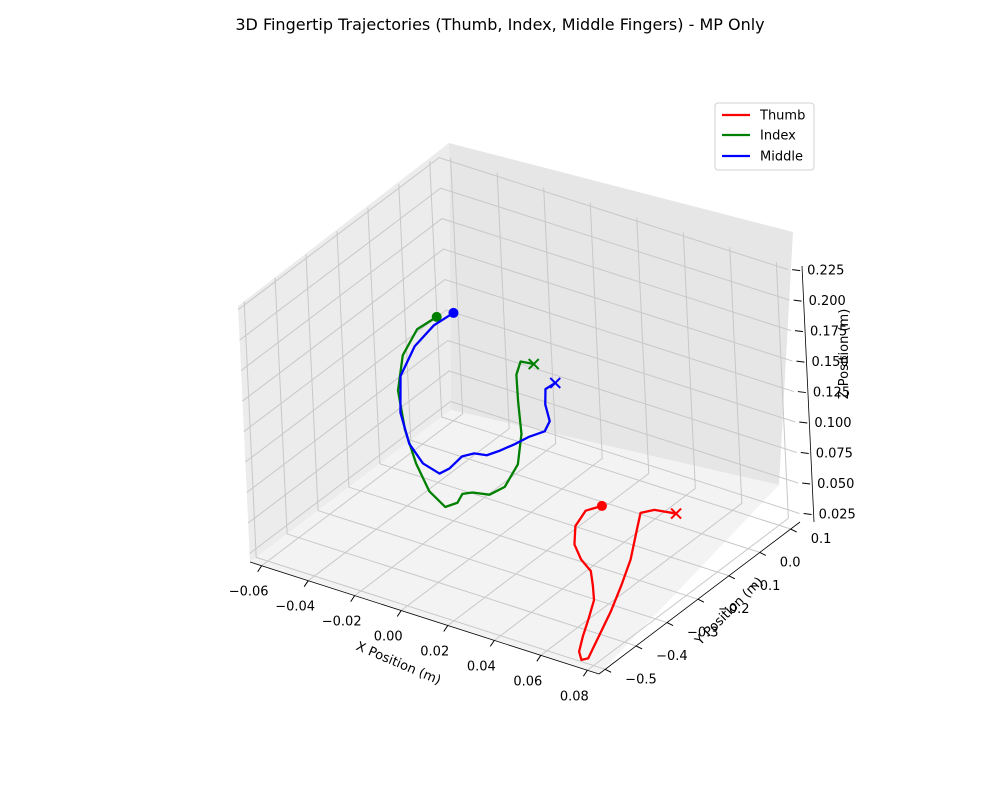  I want to click on y-tick-label: 0.1, so click(821, 539).